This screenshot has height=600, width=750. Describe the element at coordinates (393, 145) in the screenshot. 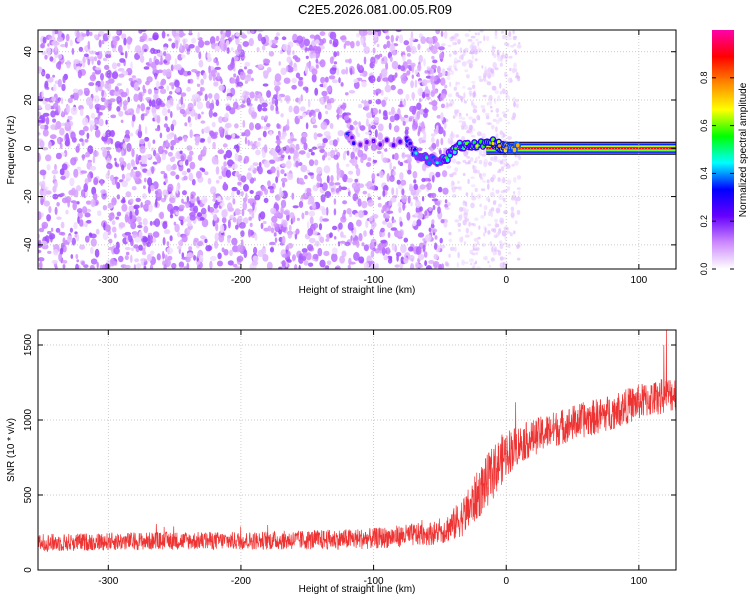

I see `track-core` at that location.